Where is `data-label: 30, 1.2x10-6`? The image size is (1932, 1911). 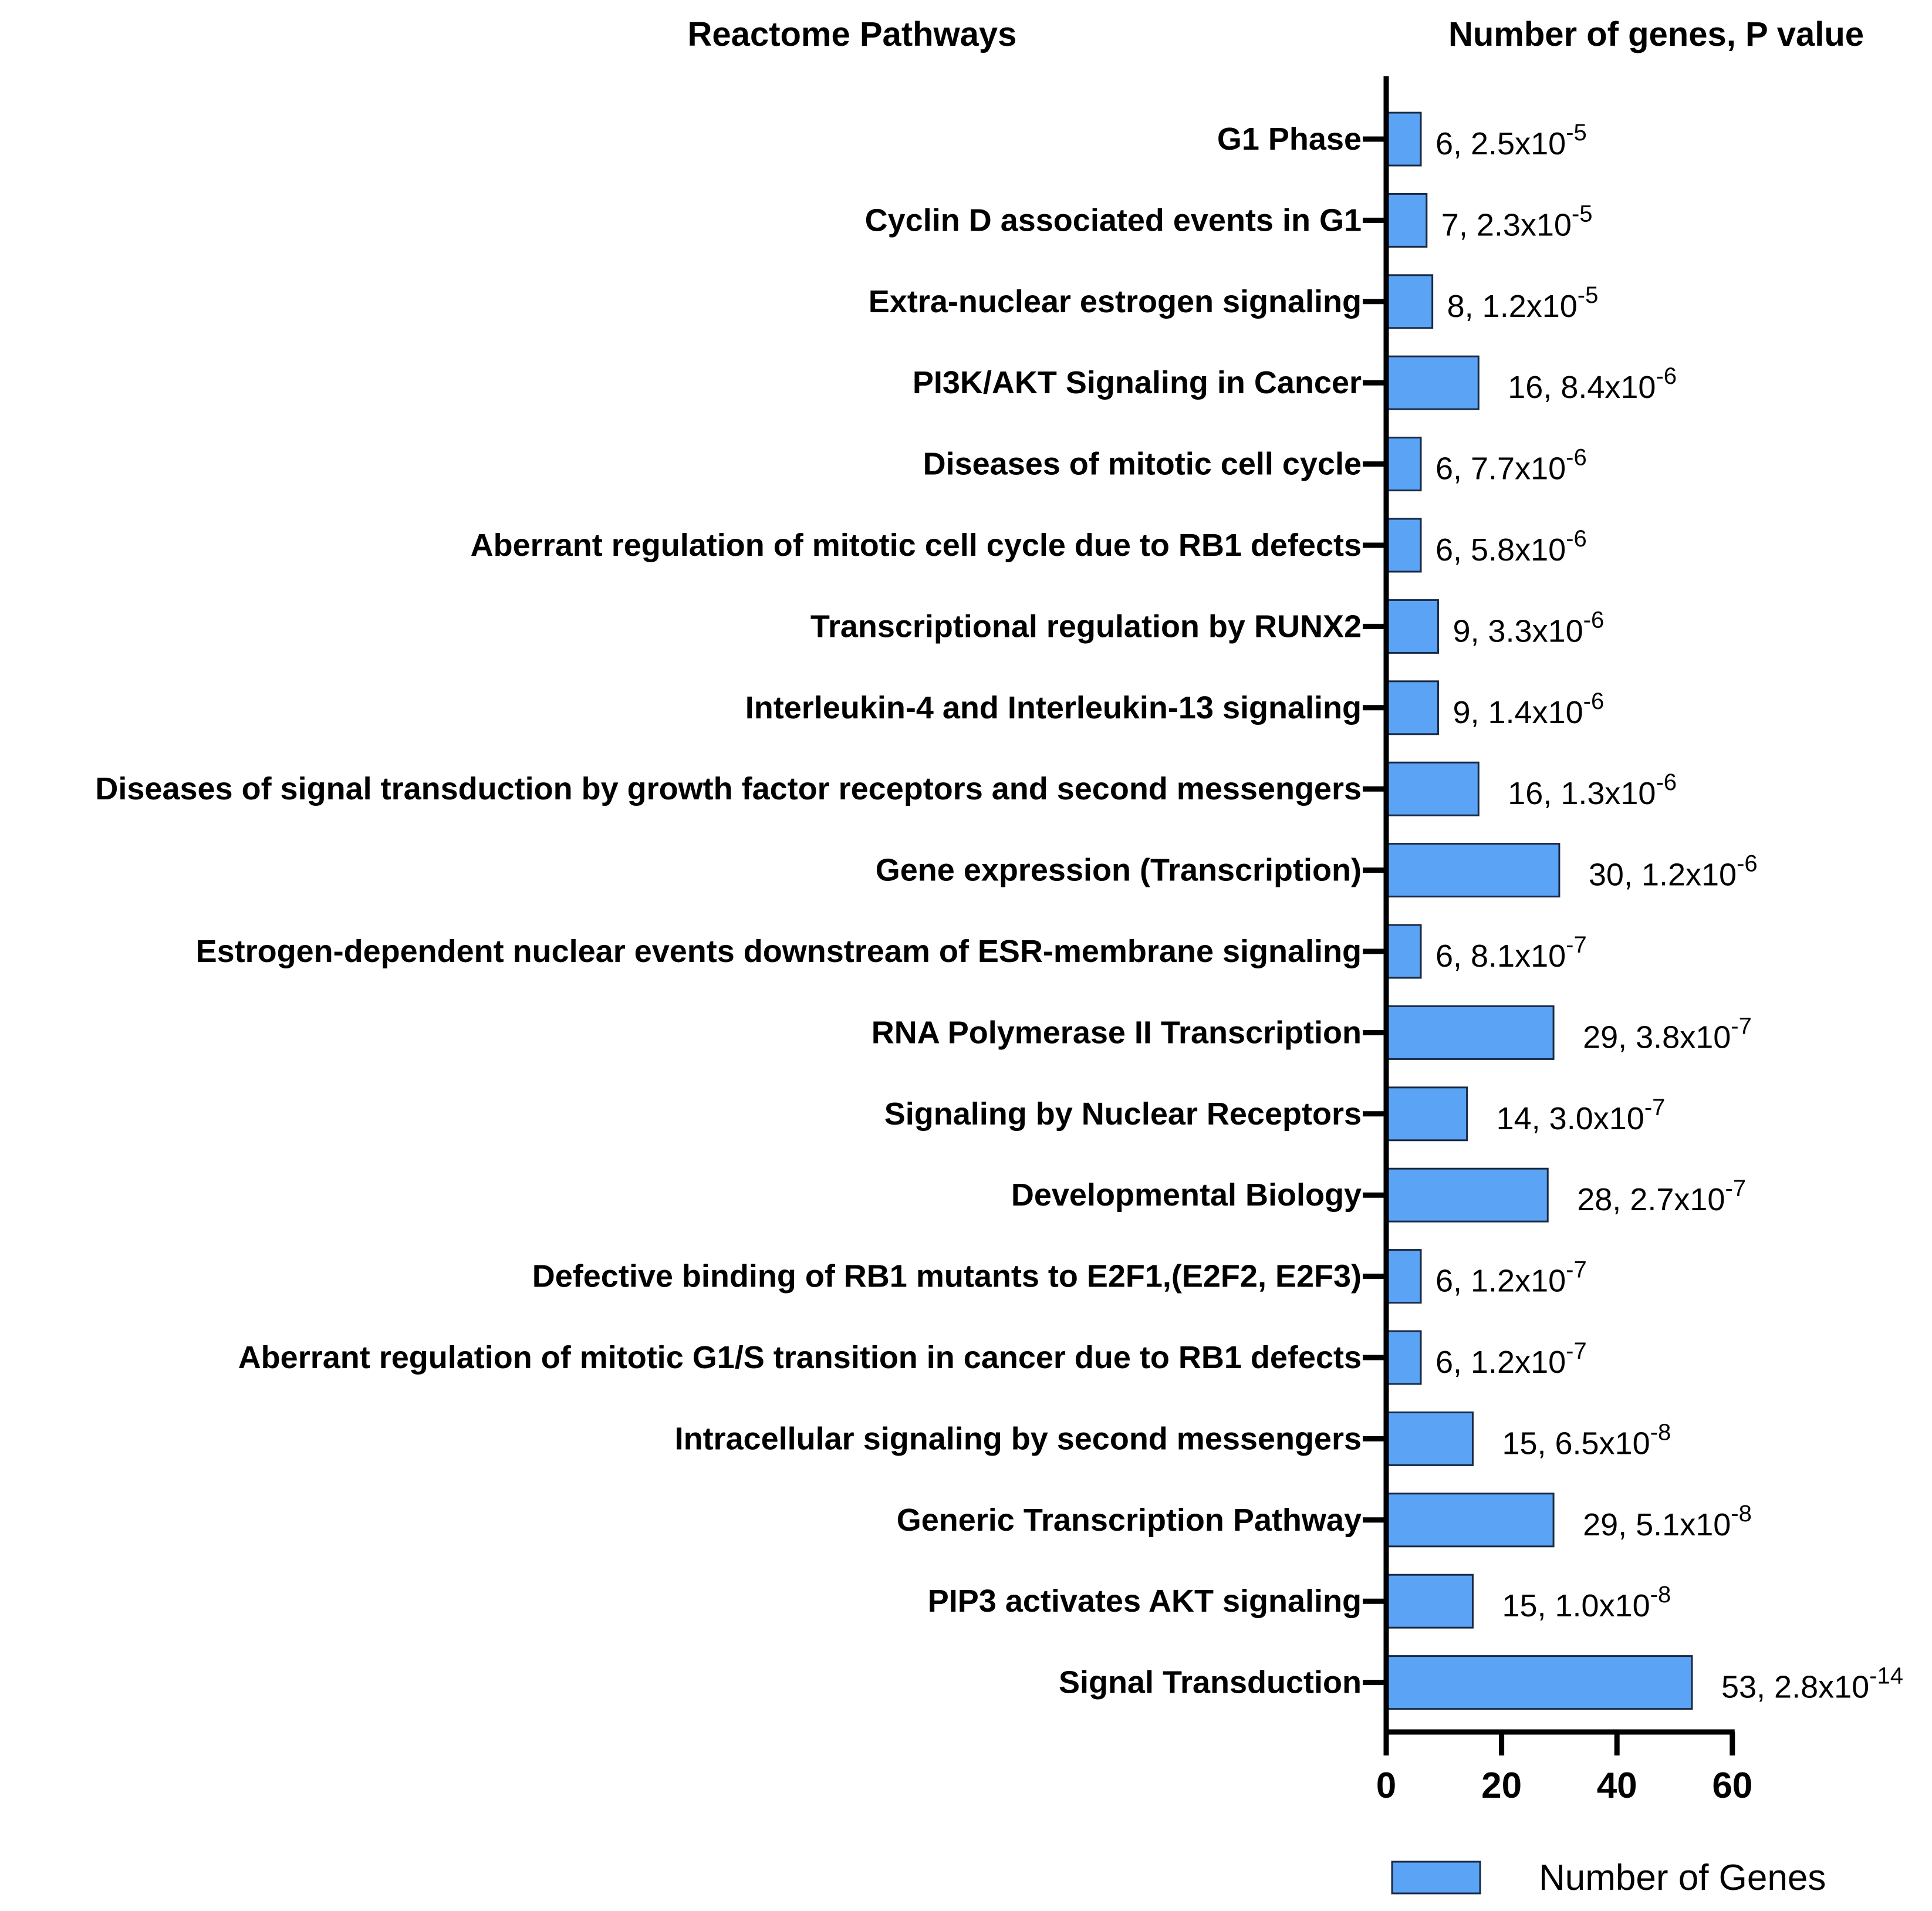 data-label: 30, 1.2x10-6 is located at coordinates (1673, 872).